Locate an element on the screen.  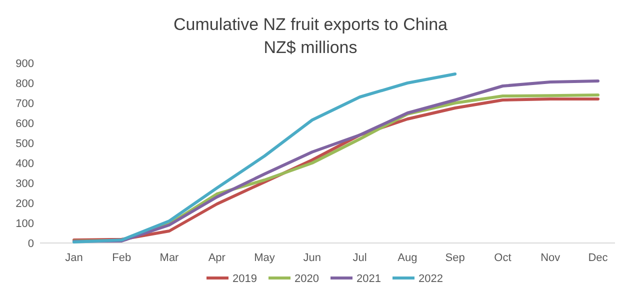
chart-subtitle: NZ$ millions is located at coordinates (311, 47).